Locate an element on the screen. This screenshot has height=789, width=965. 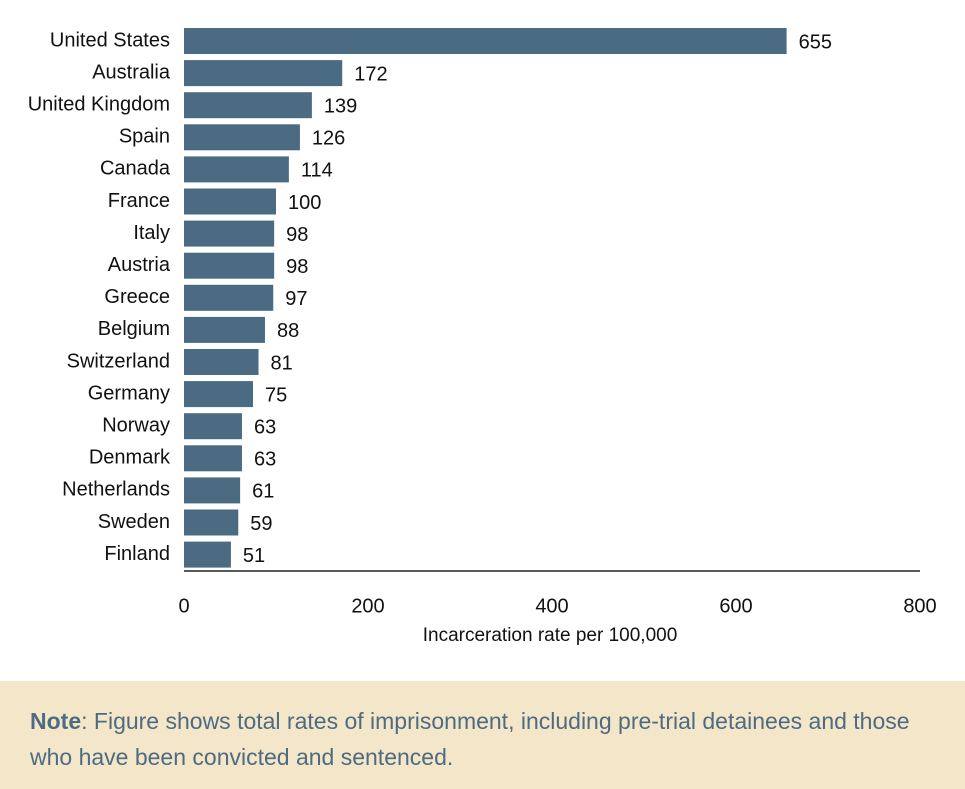
value-label: 126 is located at coordinates (328, 139).